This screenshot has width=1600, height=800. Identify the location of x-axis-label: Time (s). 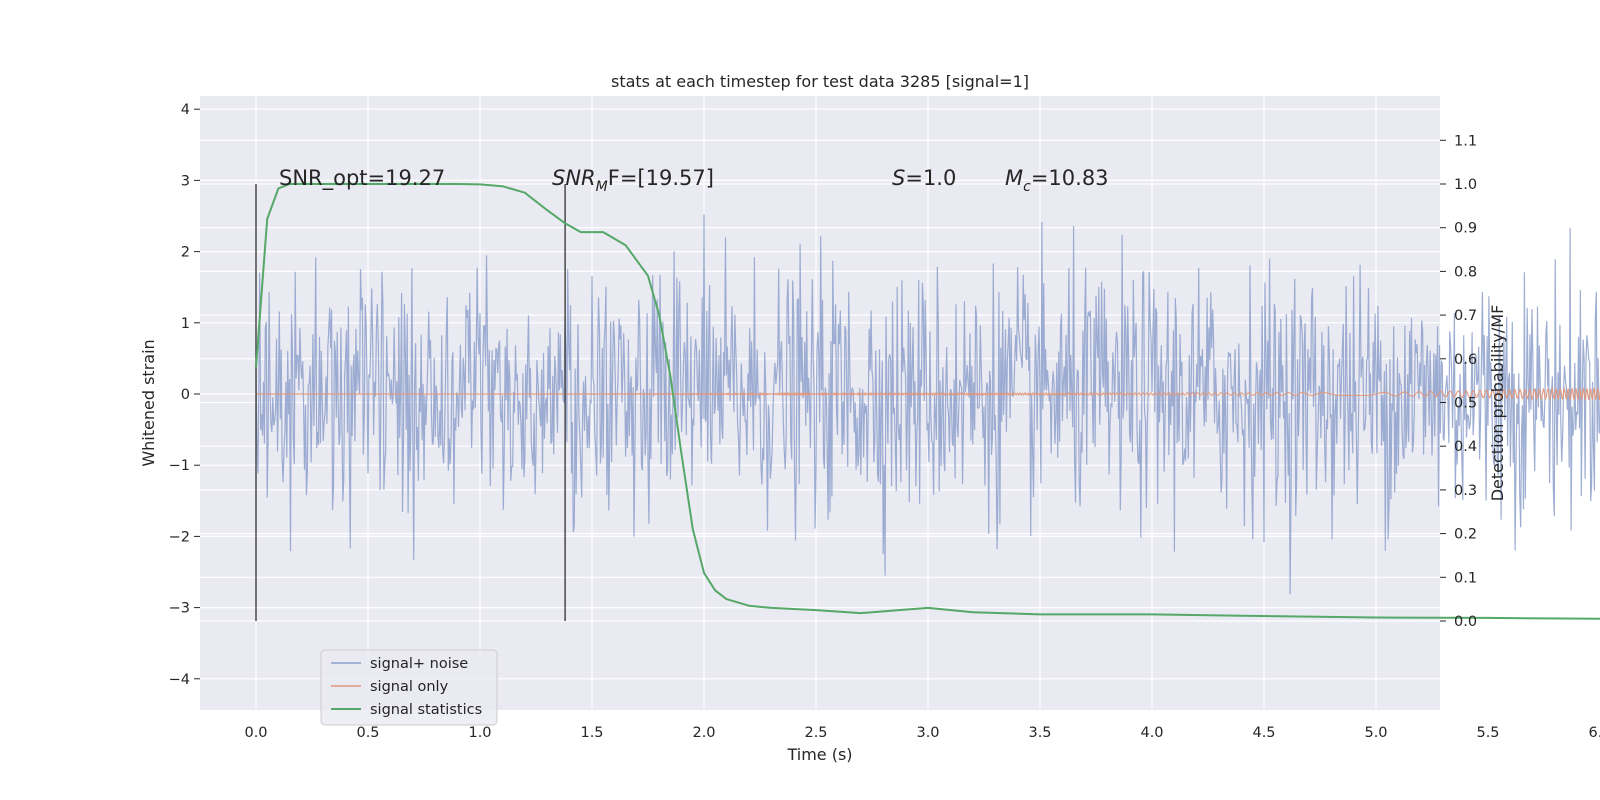
(819, 754).